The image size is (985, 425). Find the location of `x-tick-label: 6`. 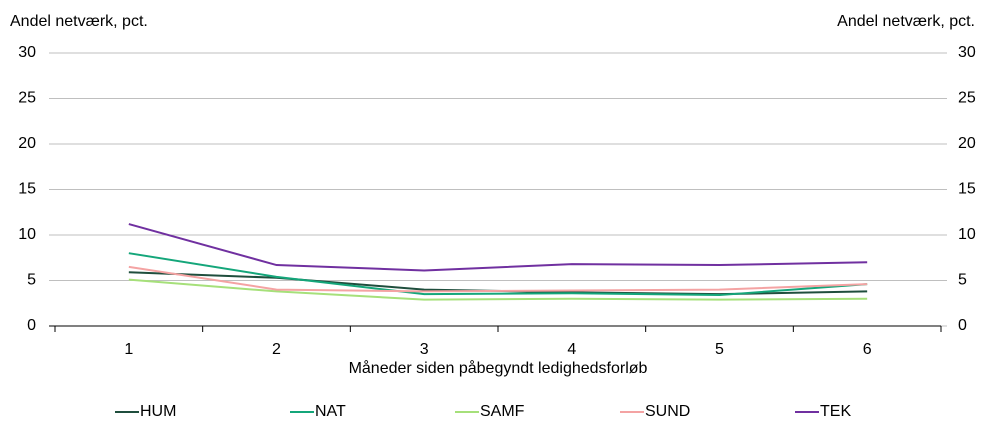

x-tick-label: 6 is located at coordinates (867, 349).